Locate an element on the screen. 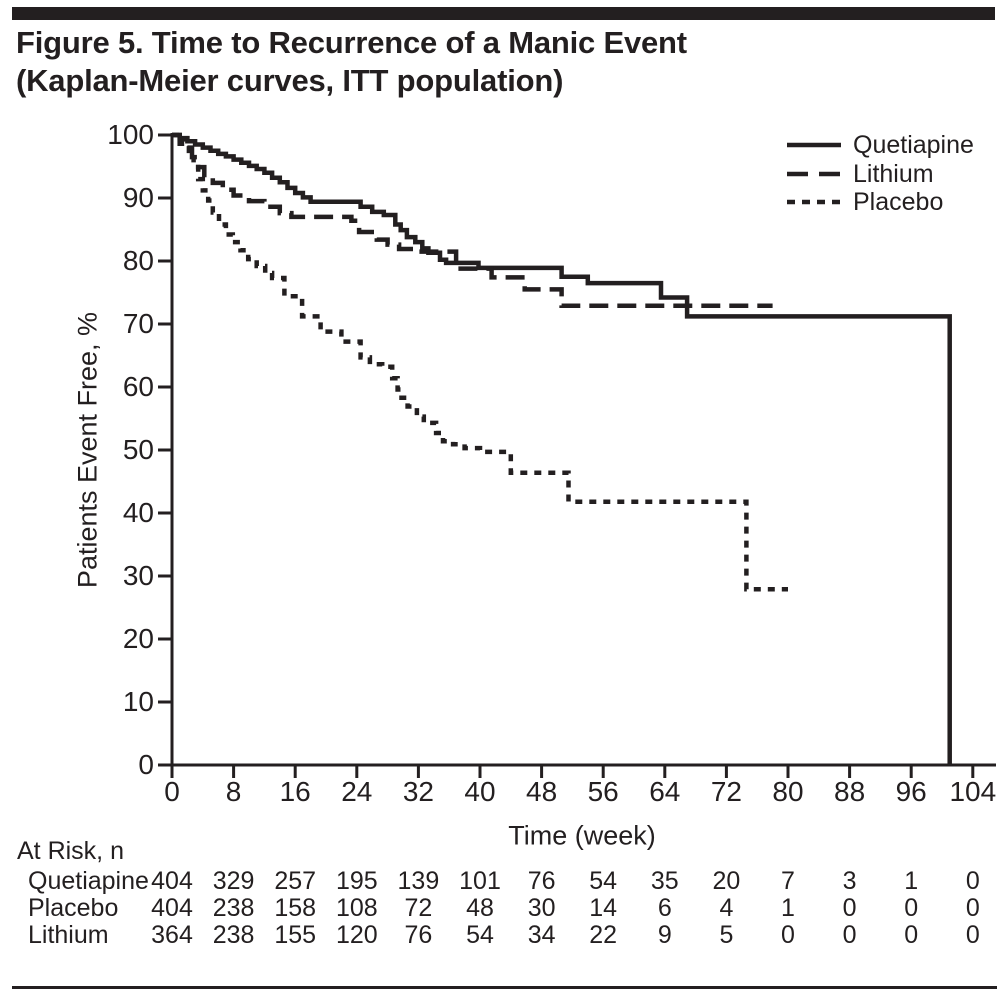 This screenshot has height=1000, width=1008. curve-lithium is located at coordinates (472, 220).